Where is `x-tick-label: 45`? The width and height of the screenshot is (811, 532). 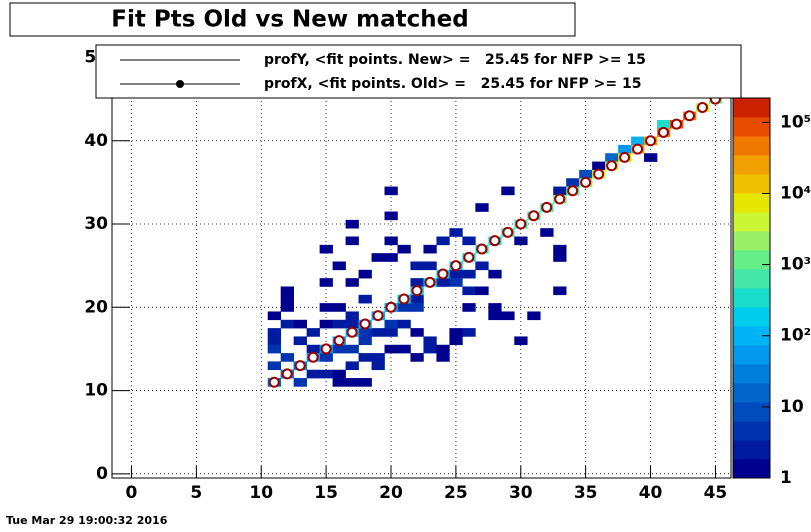 x-tick-label: 45 is located at coordinates (716, 493).